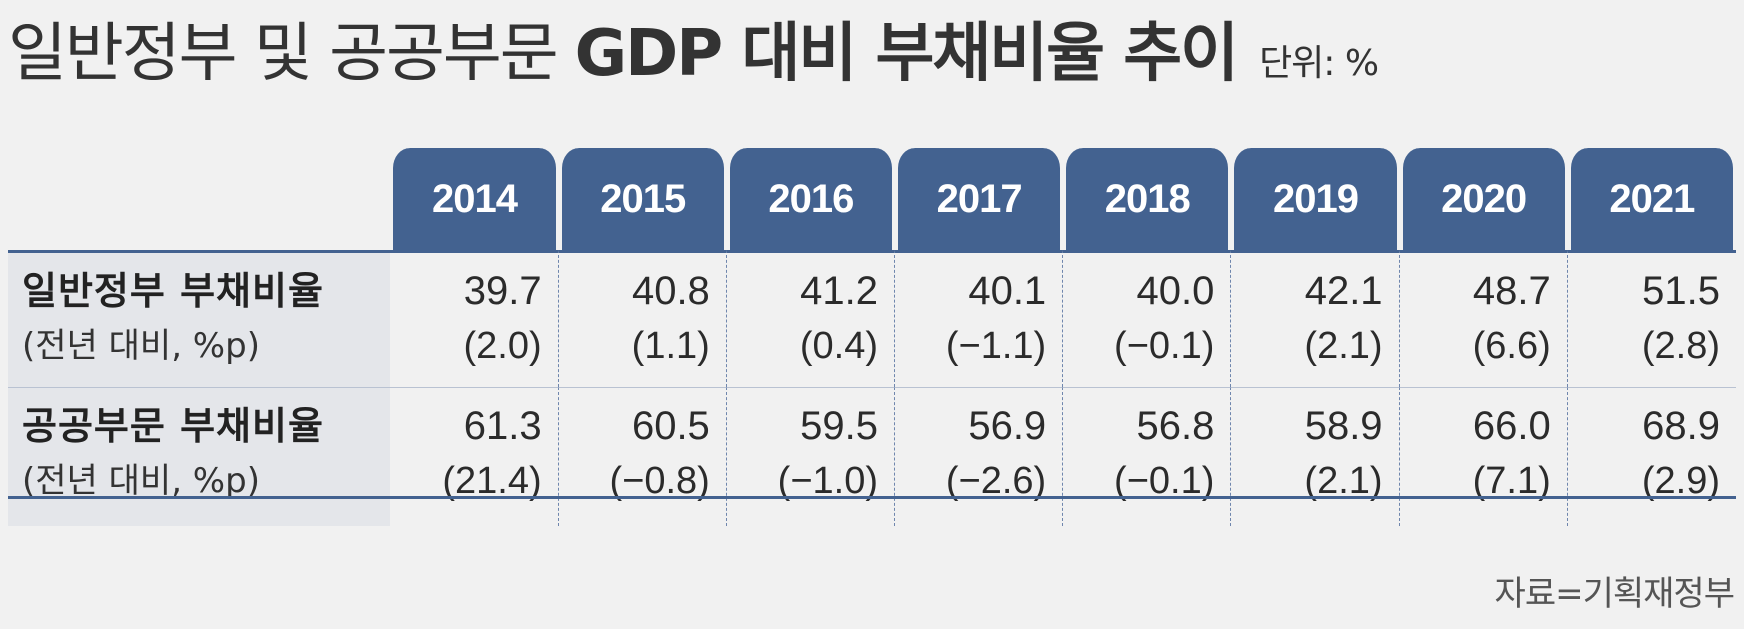 This screenshot has width=1744, height=629. Describe the element at coordinates (199, 199) in the screenshot. I see `header-corner` at that location.